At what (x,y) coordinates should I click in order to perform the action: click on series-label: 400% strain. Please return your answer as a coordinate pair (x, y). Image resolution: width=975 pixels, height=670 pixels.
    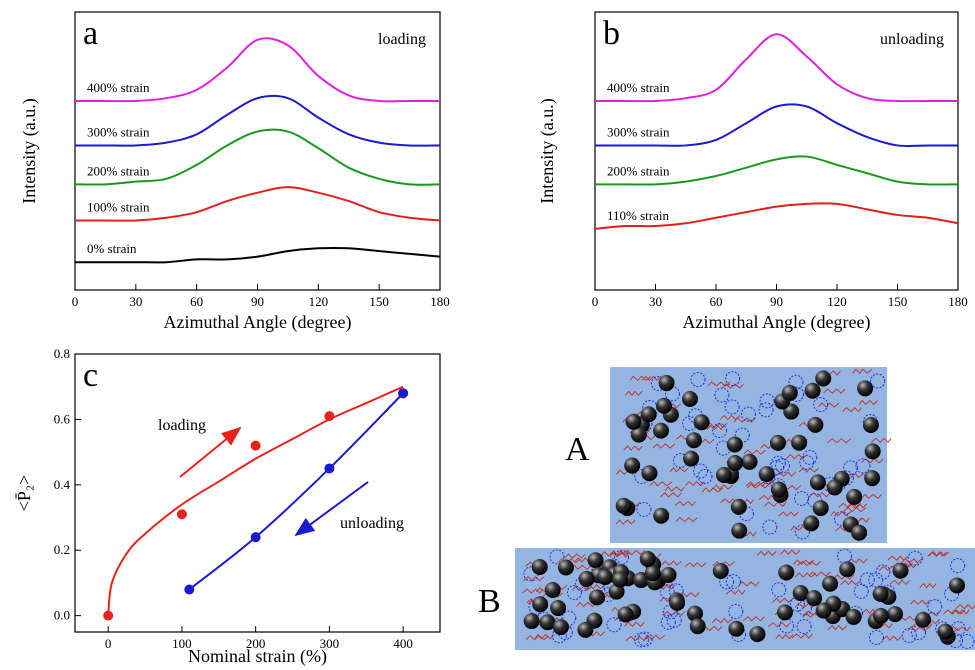
    Looking at the image, I should click on (638, 87).